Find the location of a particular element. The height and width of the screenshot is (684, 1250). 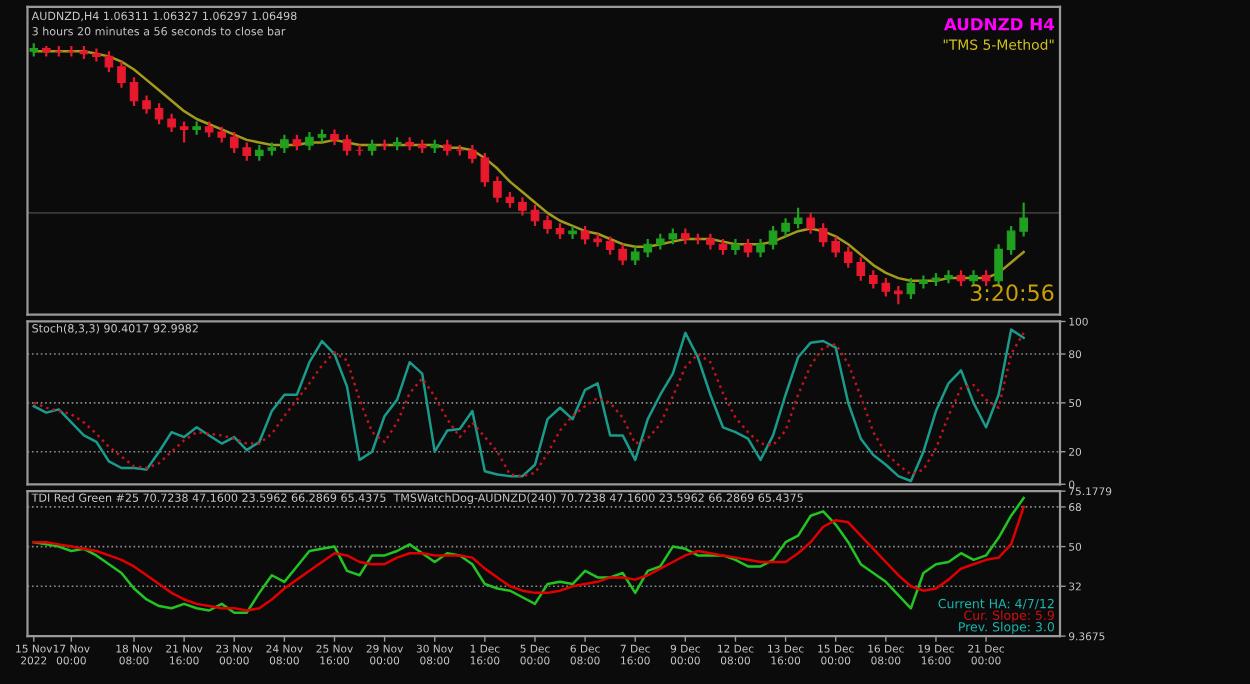

text: AUDNZD H4 is located at coordinates (999, 24).